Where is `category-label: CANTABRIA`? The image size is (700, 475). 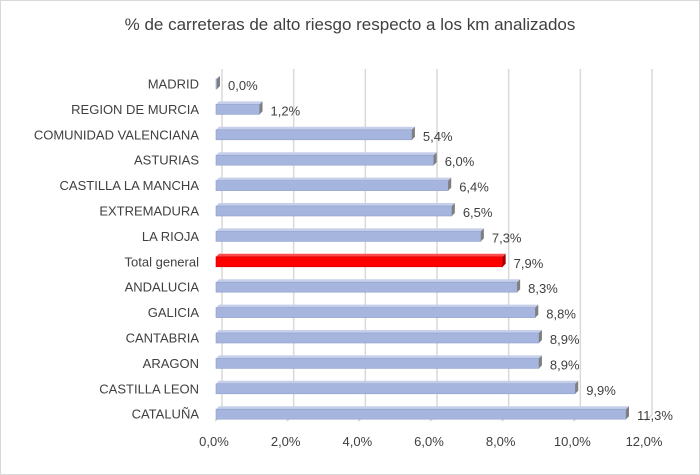
category-label: CANTABRIA is located at coordinates (163, 338).